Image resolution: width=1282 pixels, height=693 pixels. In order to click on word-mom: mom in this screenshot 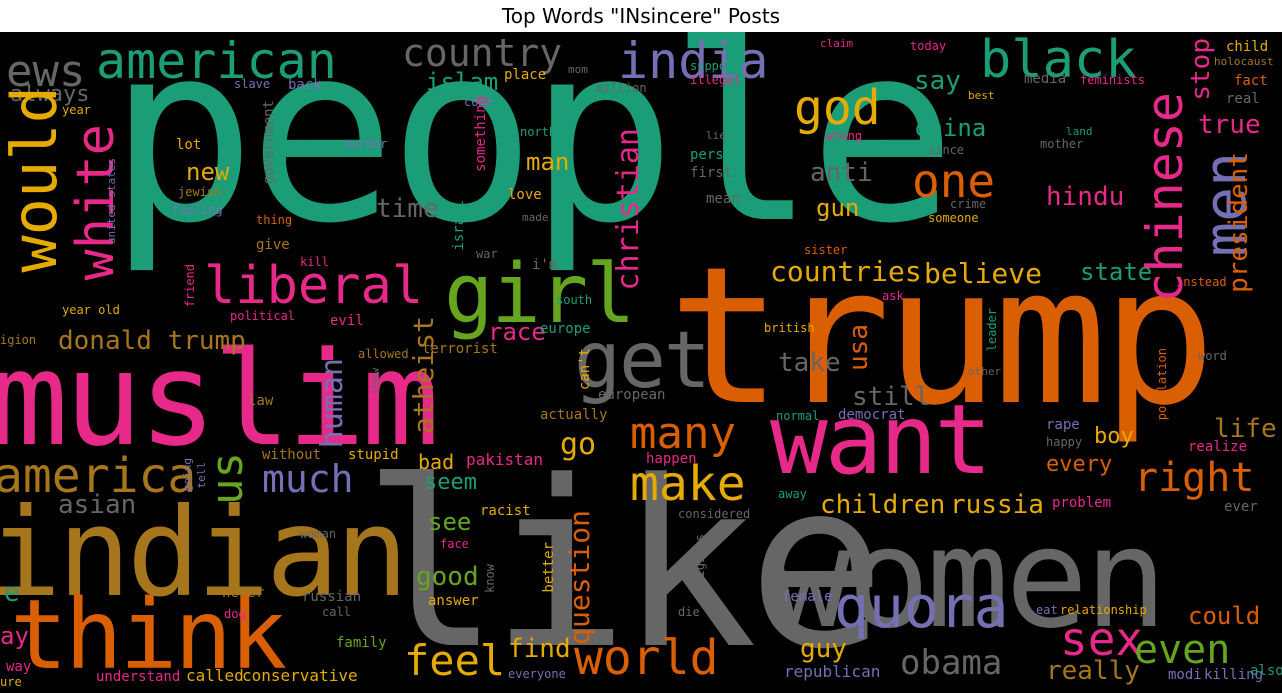, I will do `click(578, 69)`.